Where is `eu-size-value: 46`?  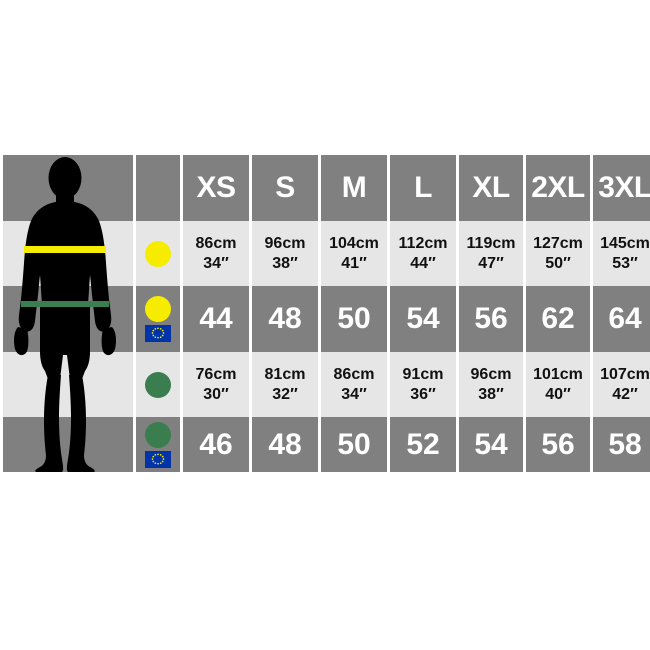
eu-size-value: 46 is located at coordinates (216, 444).